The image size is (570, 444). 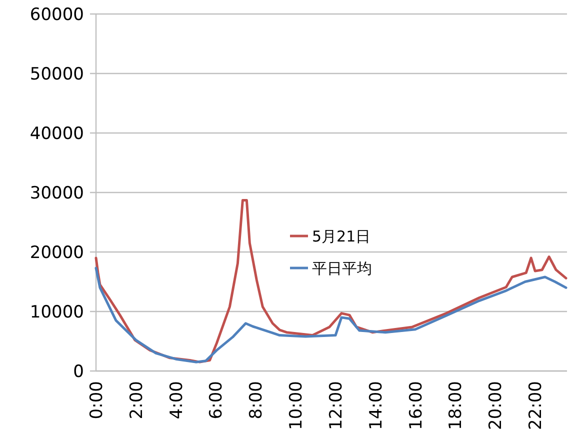 I want to click on legend-label: 平日平均, so click(x=342, y=268).